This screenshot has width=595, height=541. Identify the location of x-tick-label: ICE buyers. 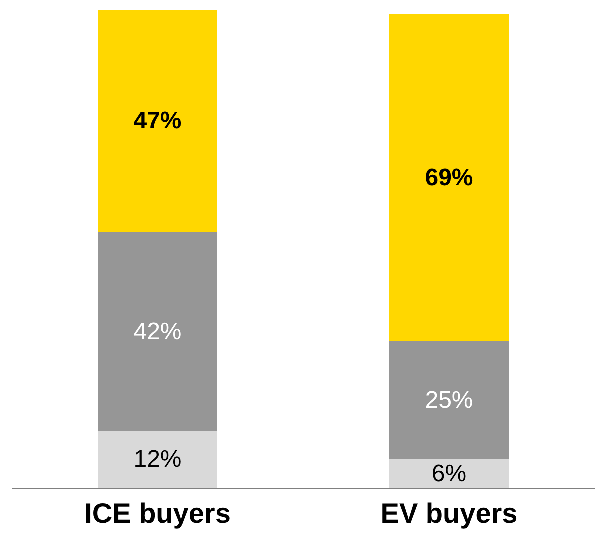
(157, 514).